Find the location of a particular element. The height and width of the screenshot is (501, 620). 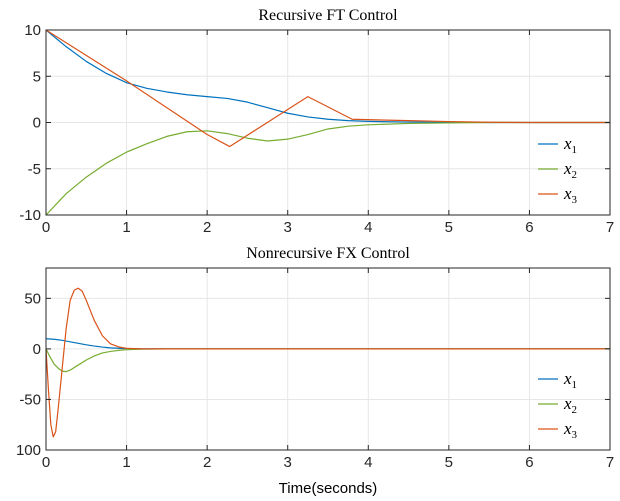

y-tick-label: -5 is located at coordinates (34, 169).